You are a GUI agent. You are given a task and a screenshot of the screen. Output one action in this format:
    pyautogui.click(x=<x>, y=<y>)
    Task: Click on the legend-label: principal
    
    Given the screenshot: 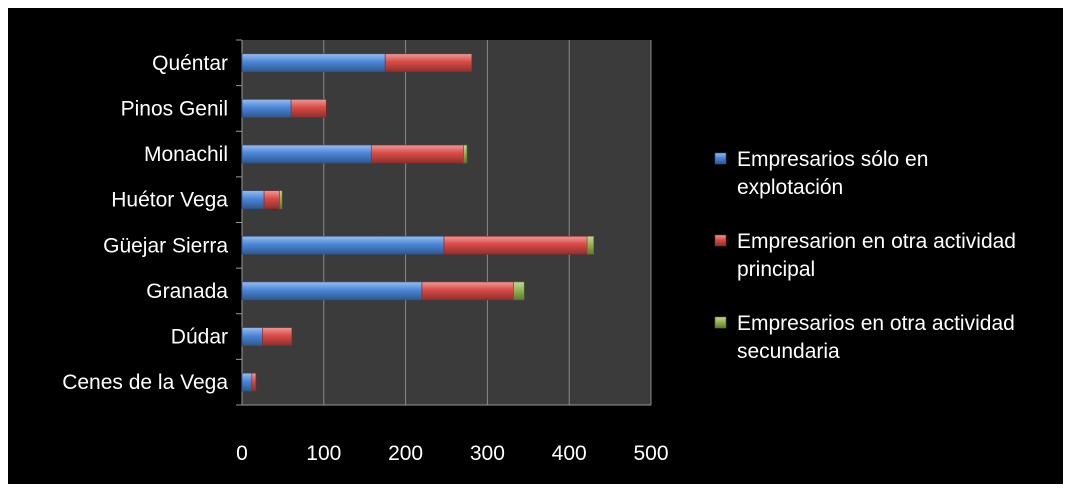 What is the action you would take?
    pyautogui.click(x=776, y=269)
    